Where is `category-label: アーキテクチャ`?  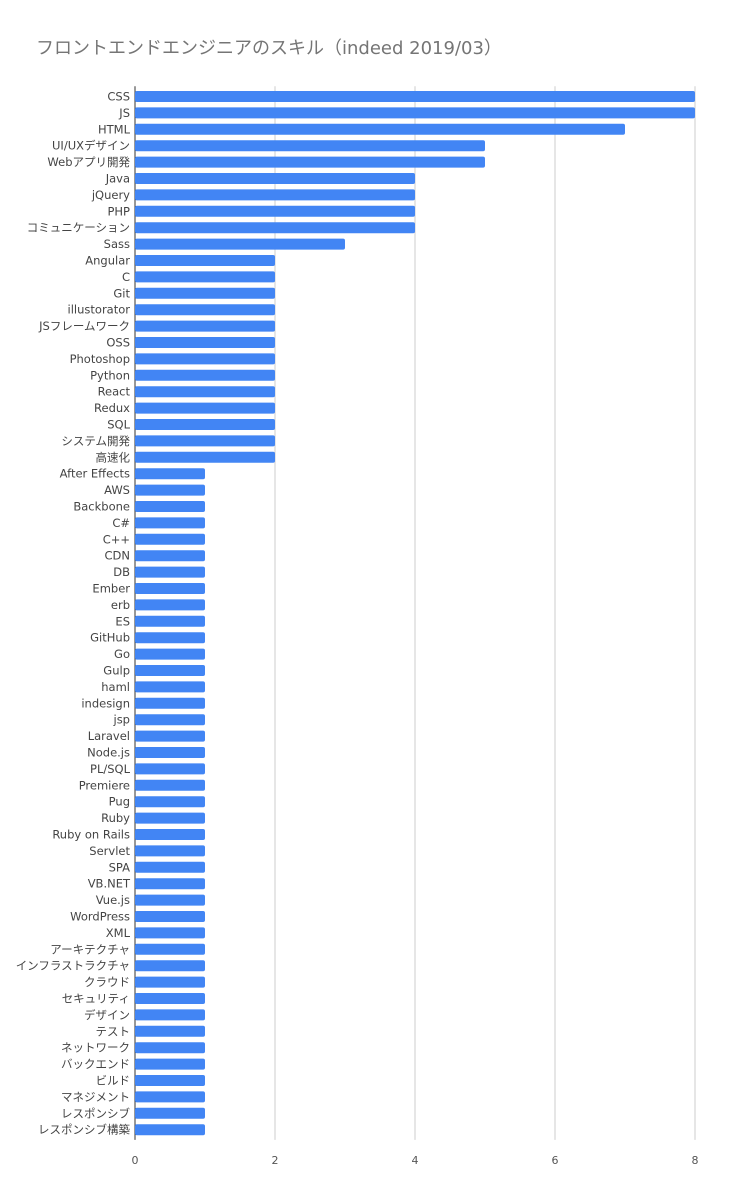 category-label: アーキテクチャ is located at coordinates (90, 949).